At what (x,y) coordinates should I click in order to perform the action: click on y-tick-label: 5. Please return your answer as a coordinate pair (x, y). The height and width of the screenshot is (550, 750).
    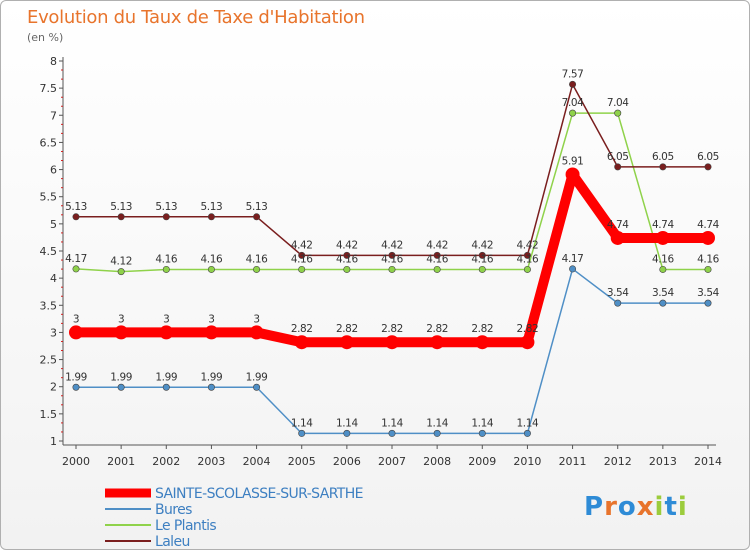
    Looking at the image, I should click on (53, 224).